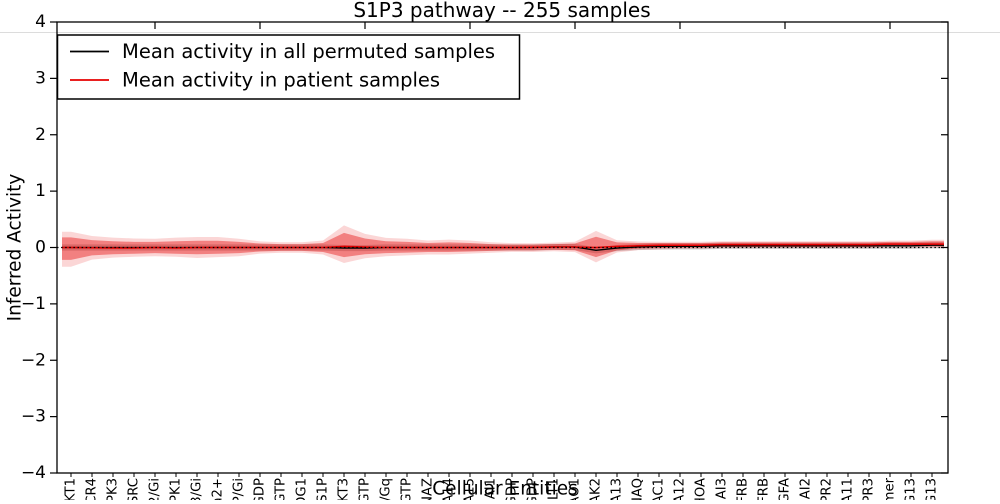 Image resolution: width=1000 pixels, height=504 pixels. I want to click on x-category-label: G12/G13, so click(911, 489).